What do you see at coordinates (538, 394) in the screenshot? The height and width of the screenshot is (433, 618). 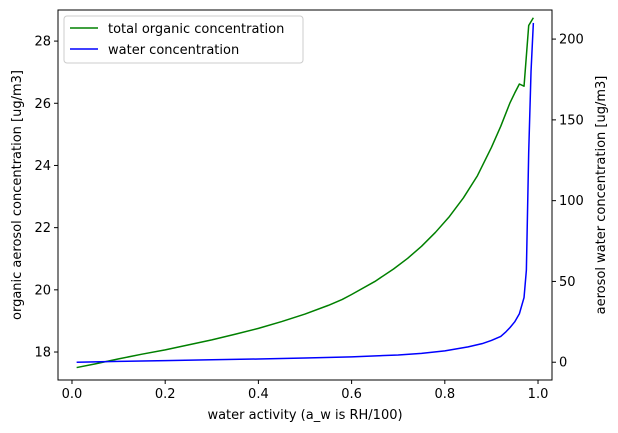 I see `x-tick-label: 1.0` at bounding box center [538, 394].